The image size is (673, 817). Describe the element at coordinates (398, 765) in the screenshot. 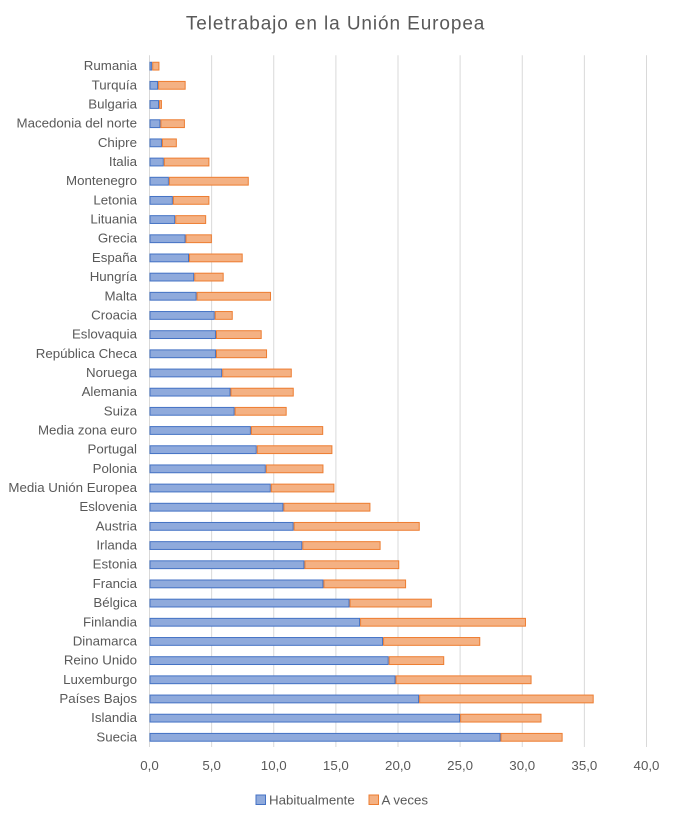

I see `svg-text: 20,0` at that location.